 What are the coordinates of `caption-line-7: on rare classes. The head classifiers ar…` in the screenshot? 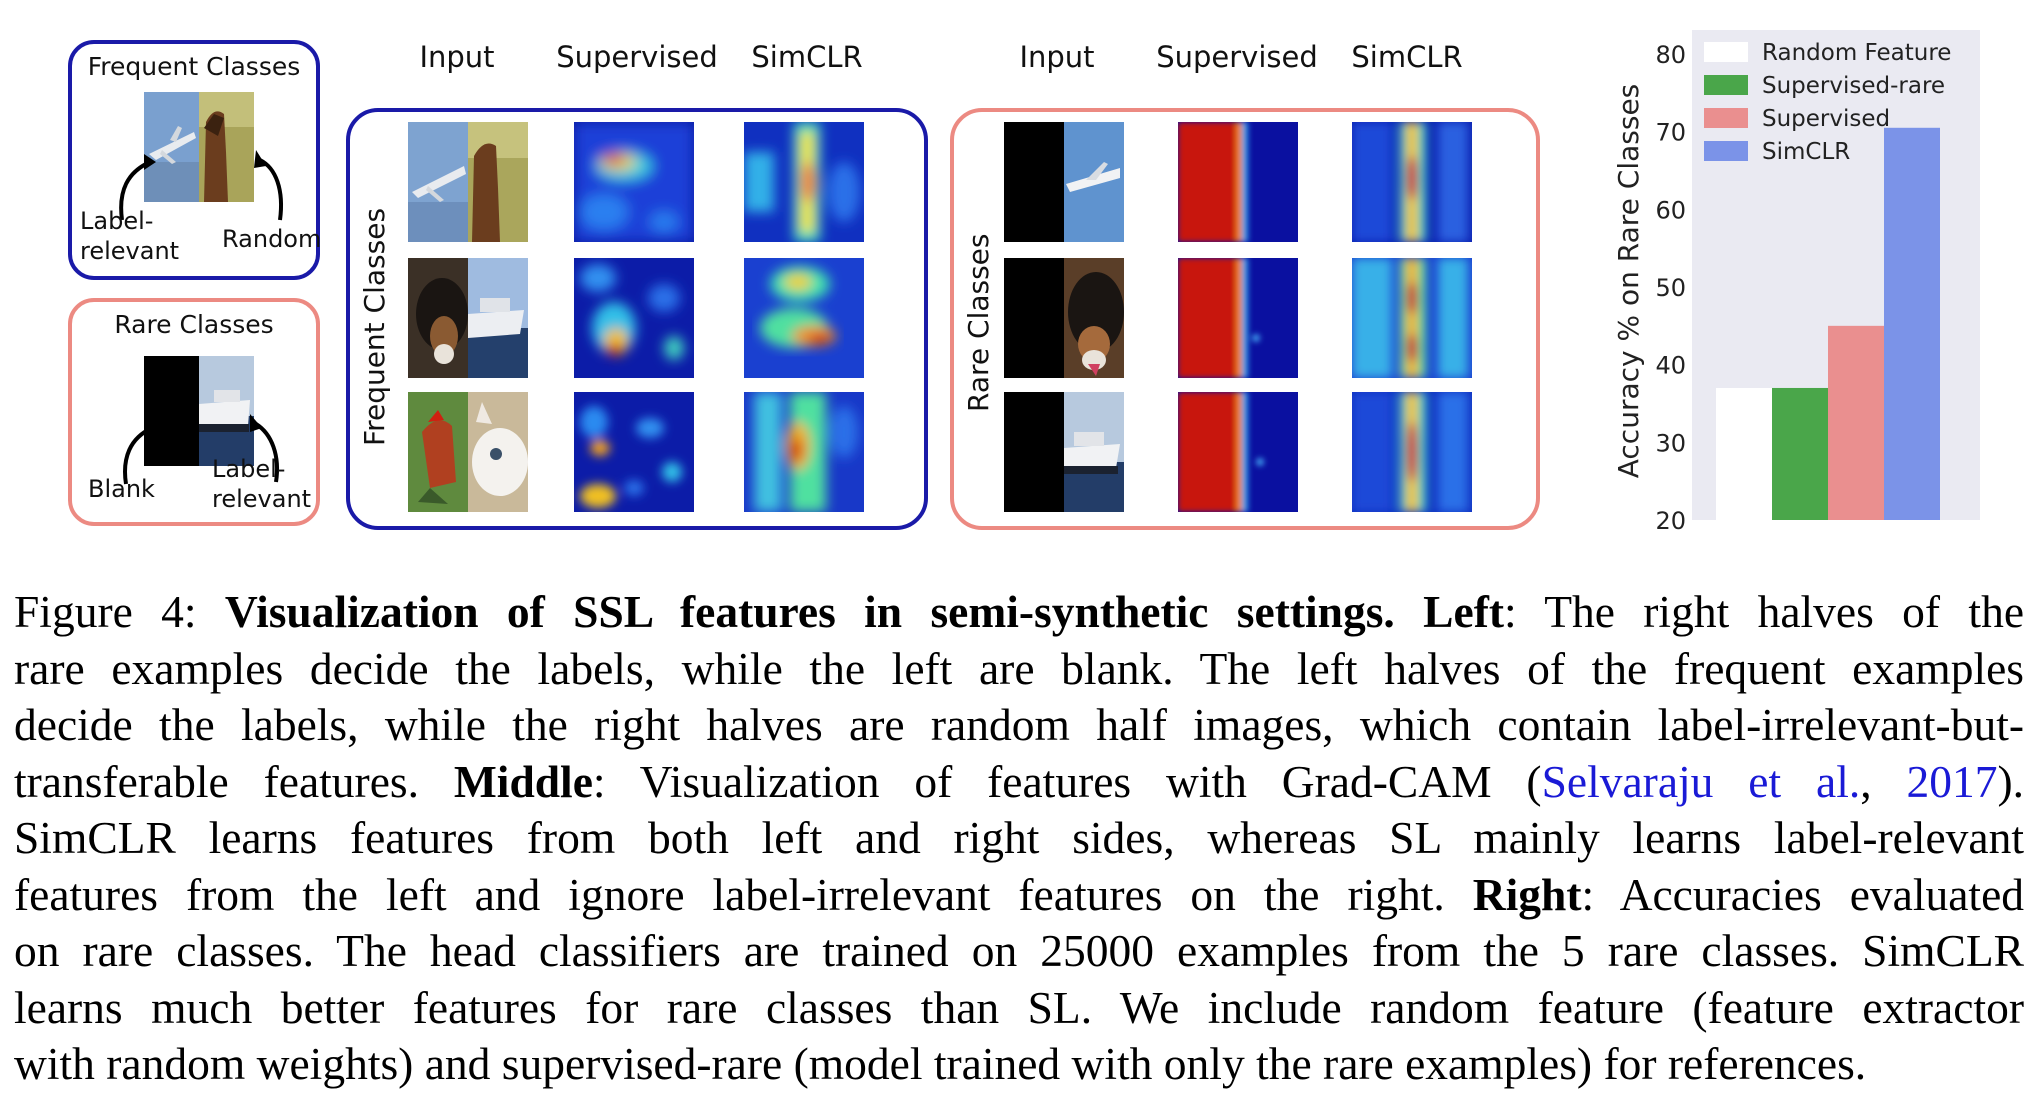 It's located at (1019, 950).